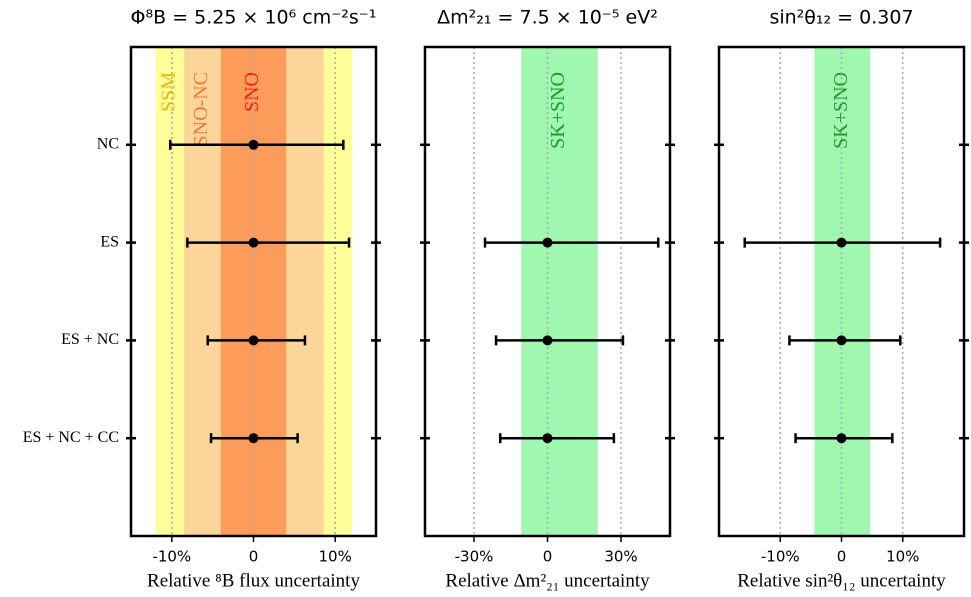 This screenshot has height=597, width=971. What do you see at coordinates (108, 143) in the screenshot?
I see `y-tick-label: NC` at bounding box center [108, 143].